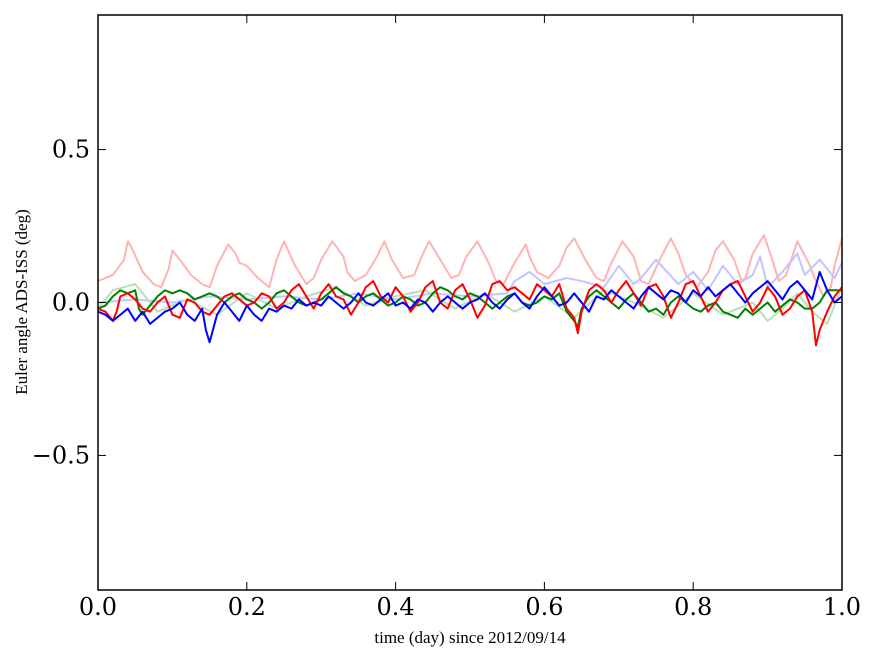  What do you see at coordinates (544, 607) in the screenshot?
I see `x-tick-label-3: 0.6` at bounding box center [544, 607].